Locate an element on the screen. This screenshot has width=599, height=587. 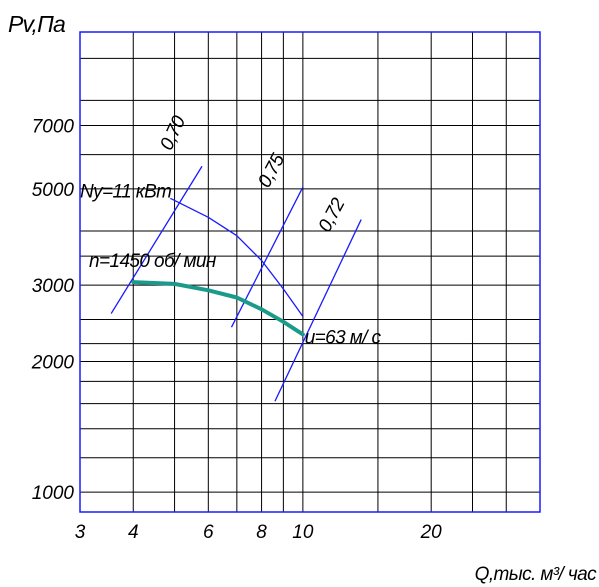
y-tick-label: 5000 is located at coordinates (53, 190).